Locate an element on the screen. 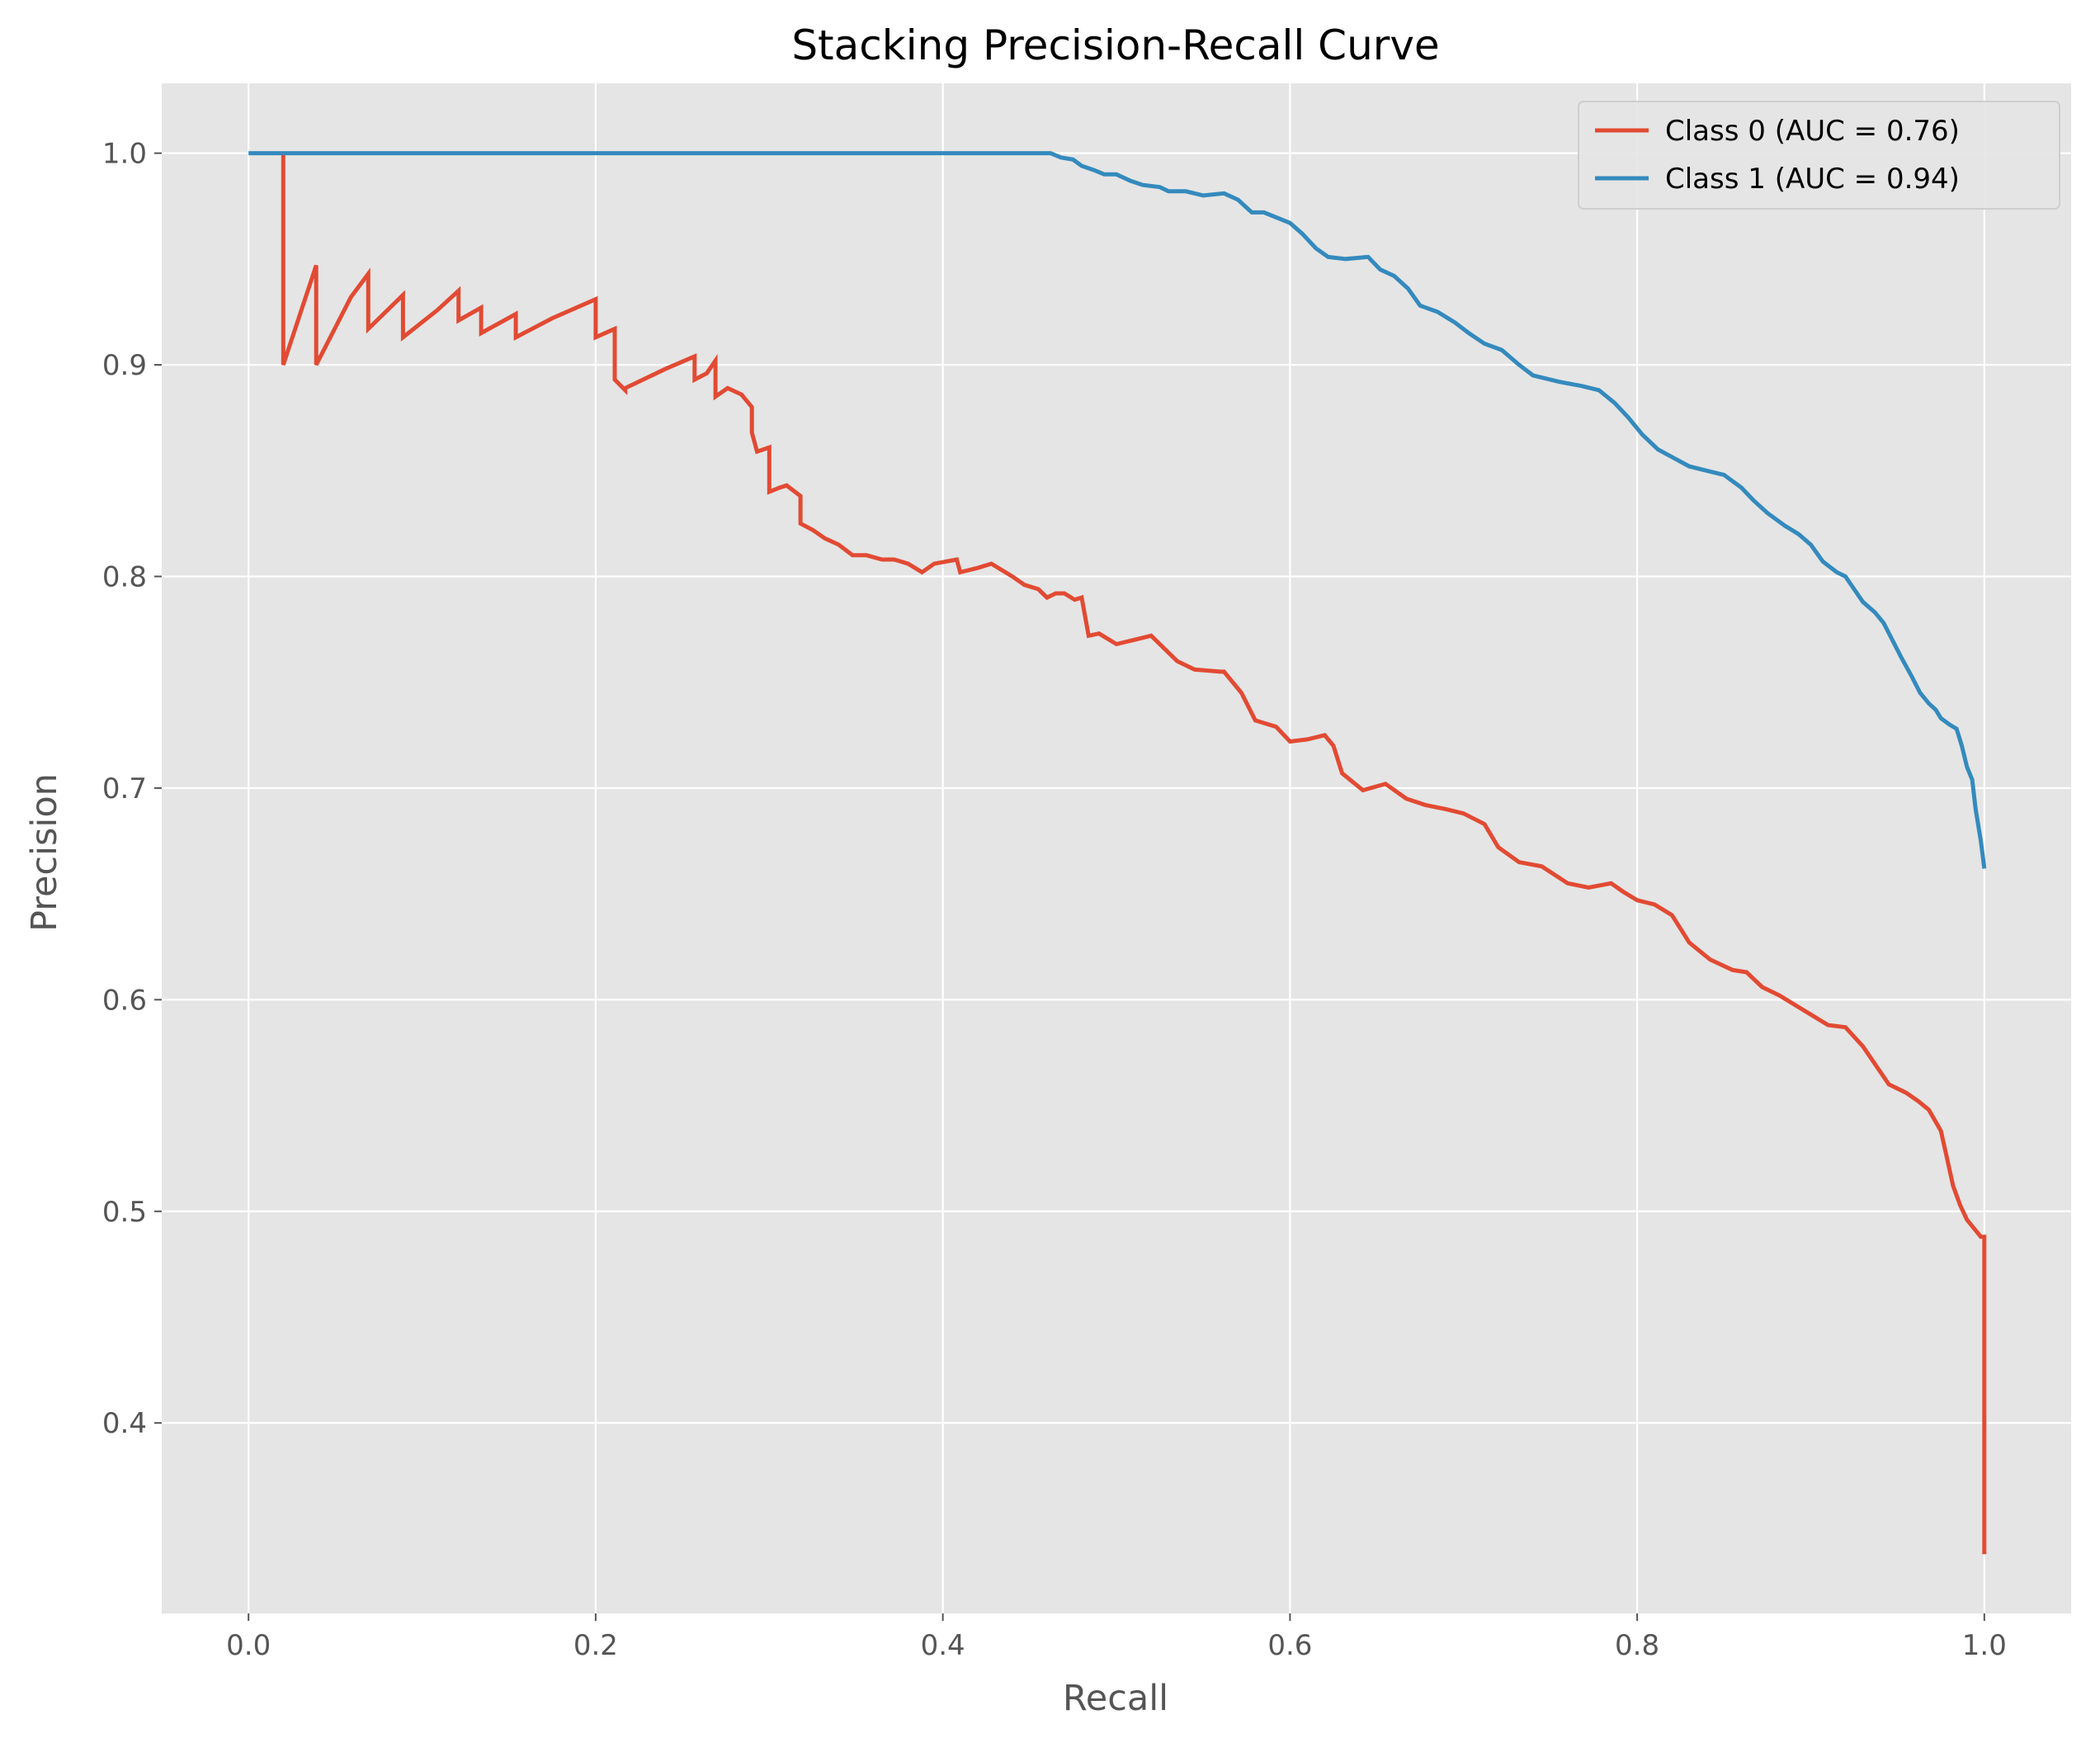  x-tick-label: 0.6 is located at coordinates (1289, 1645).